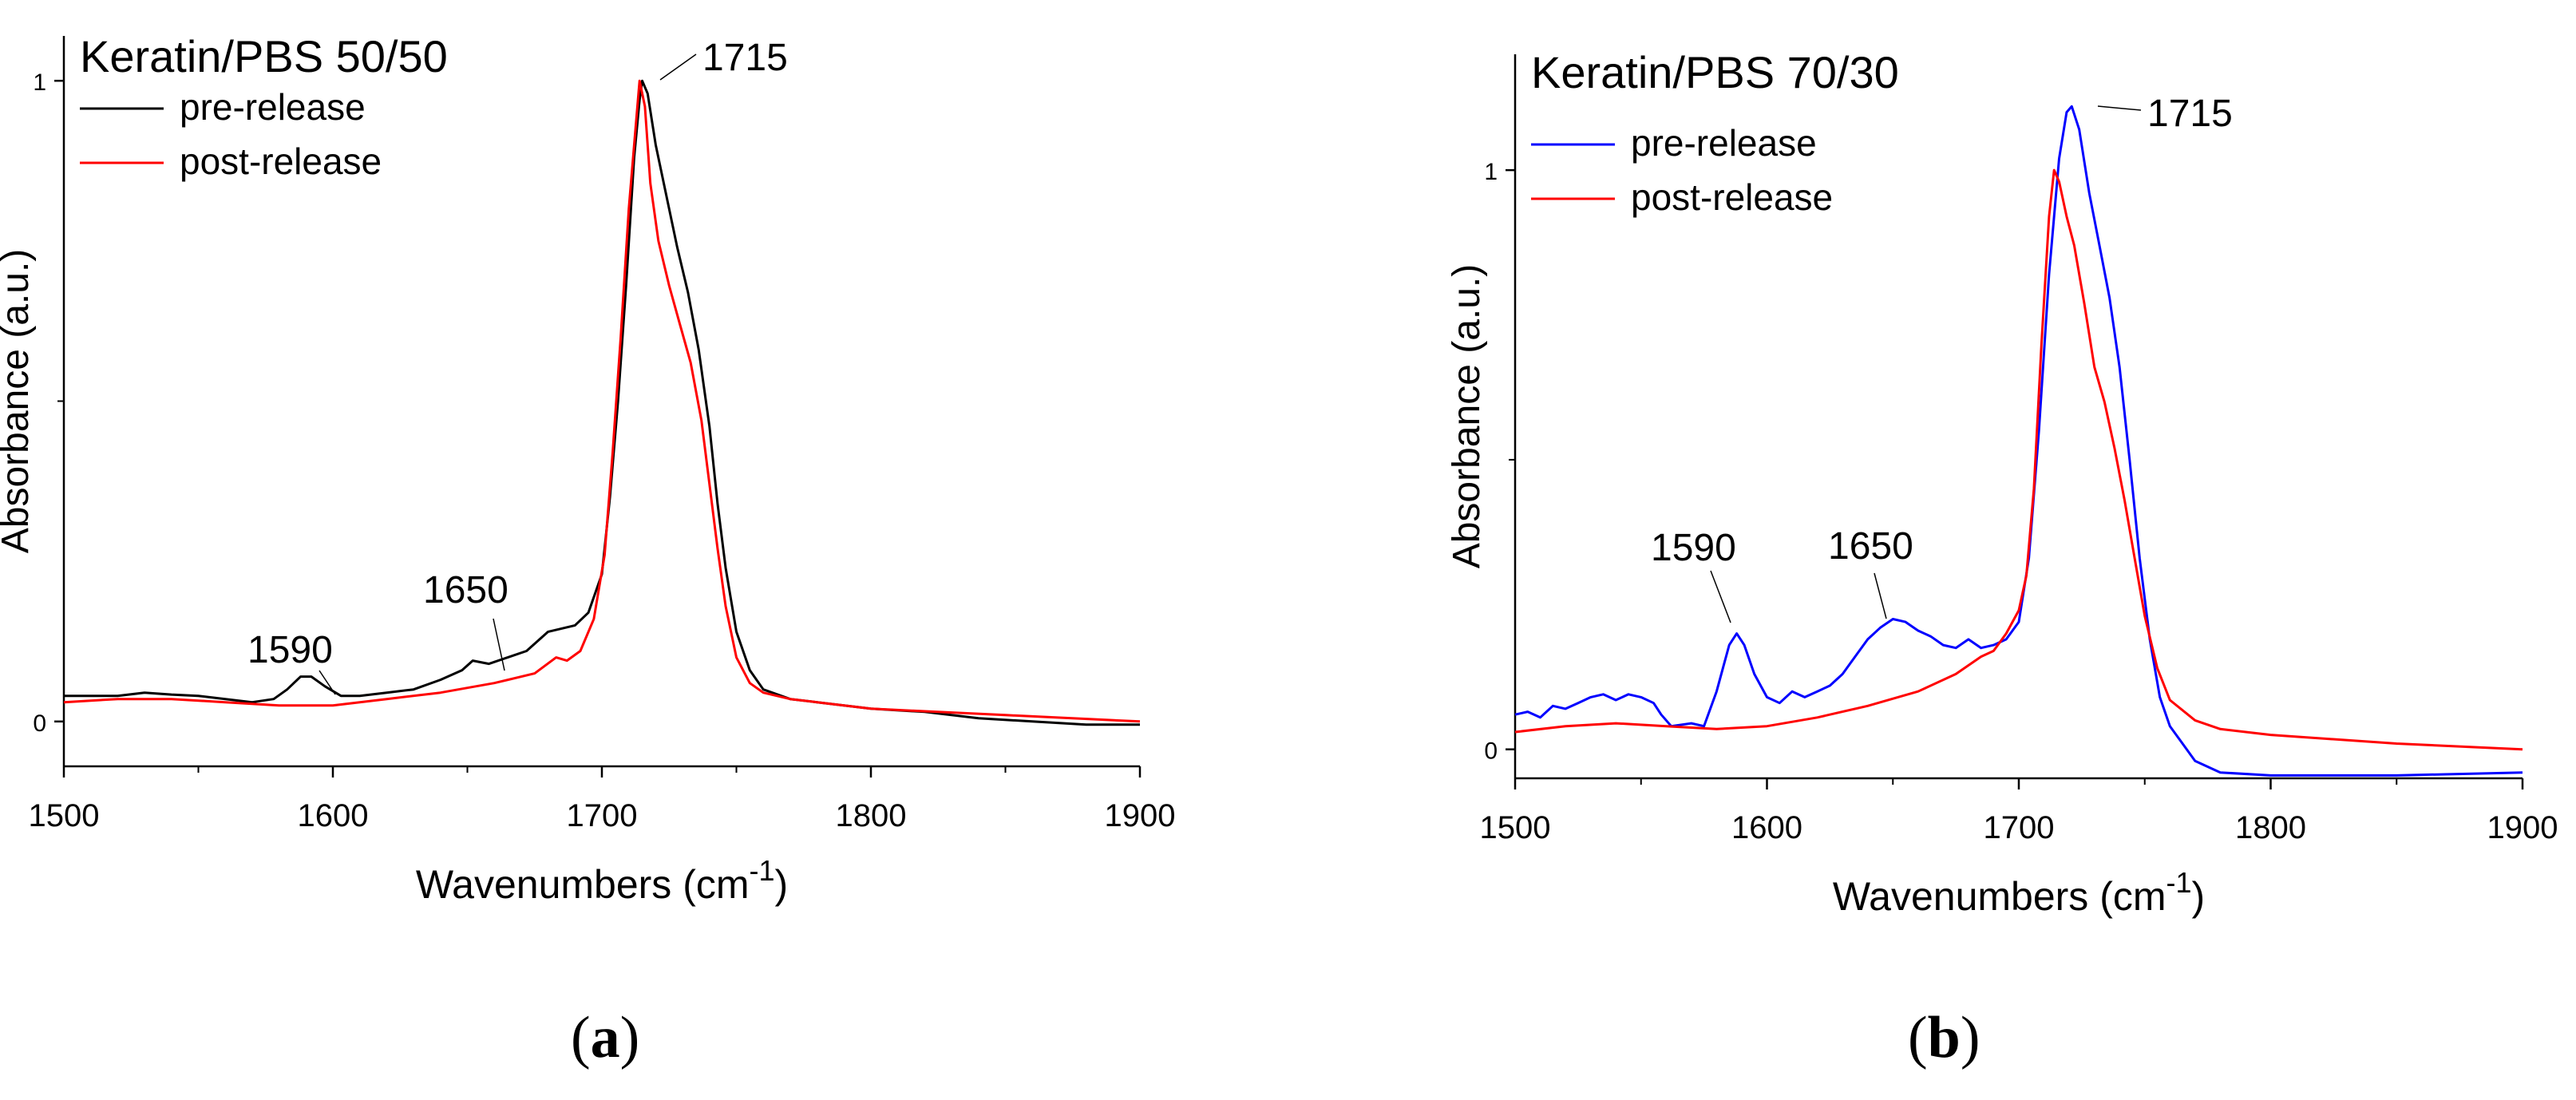 The height and width of the screenshot is (1100, 2576). I want to click on panel-b-label: (b), so click(1944, 1037).